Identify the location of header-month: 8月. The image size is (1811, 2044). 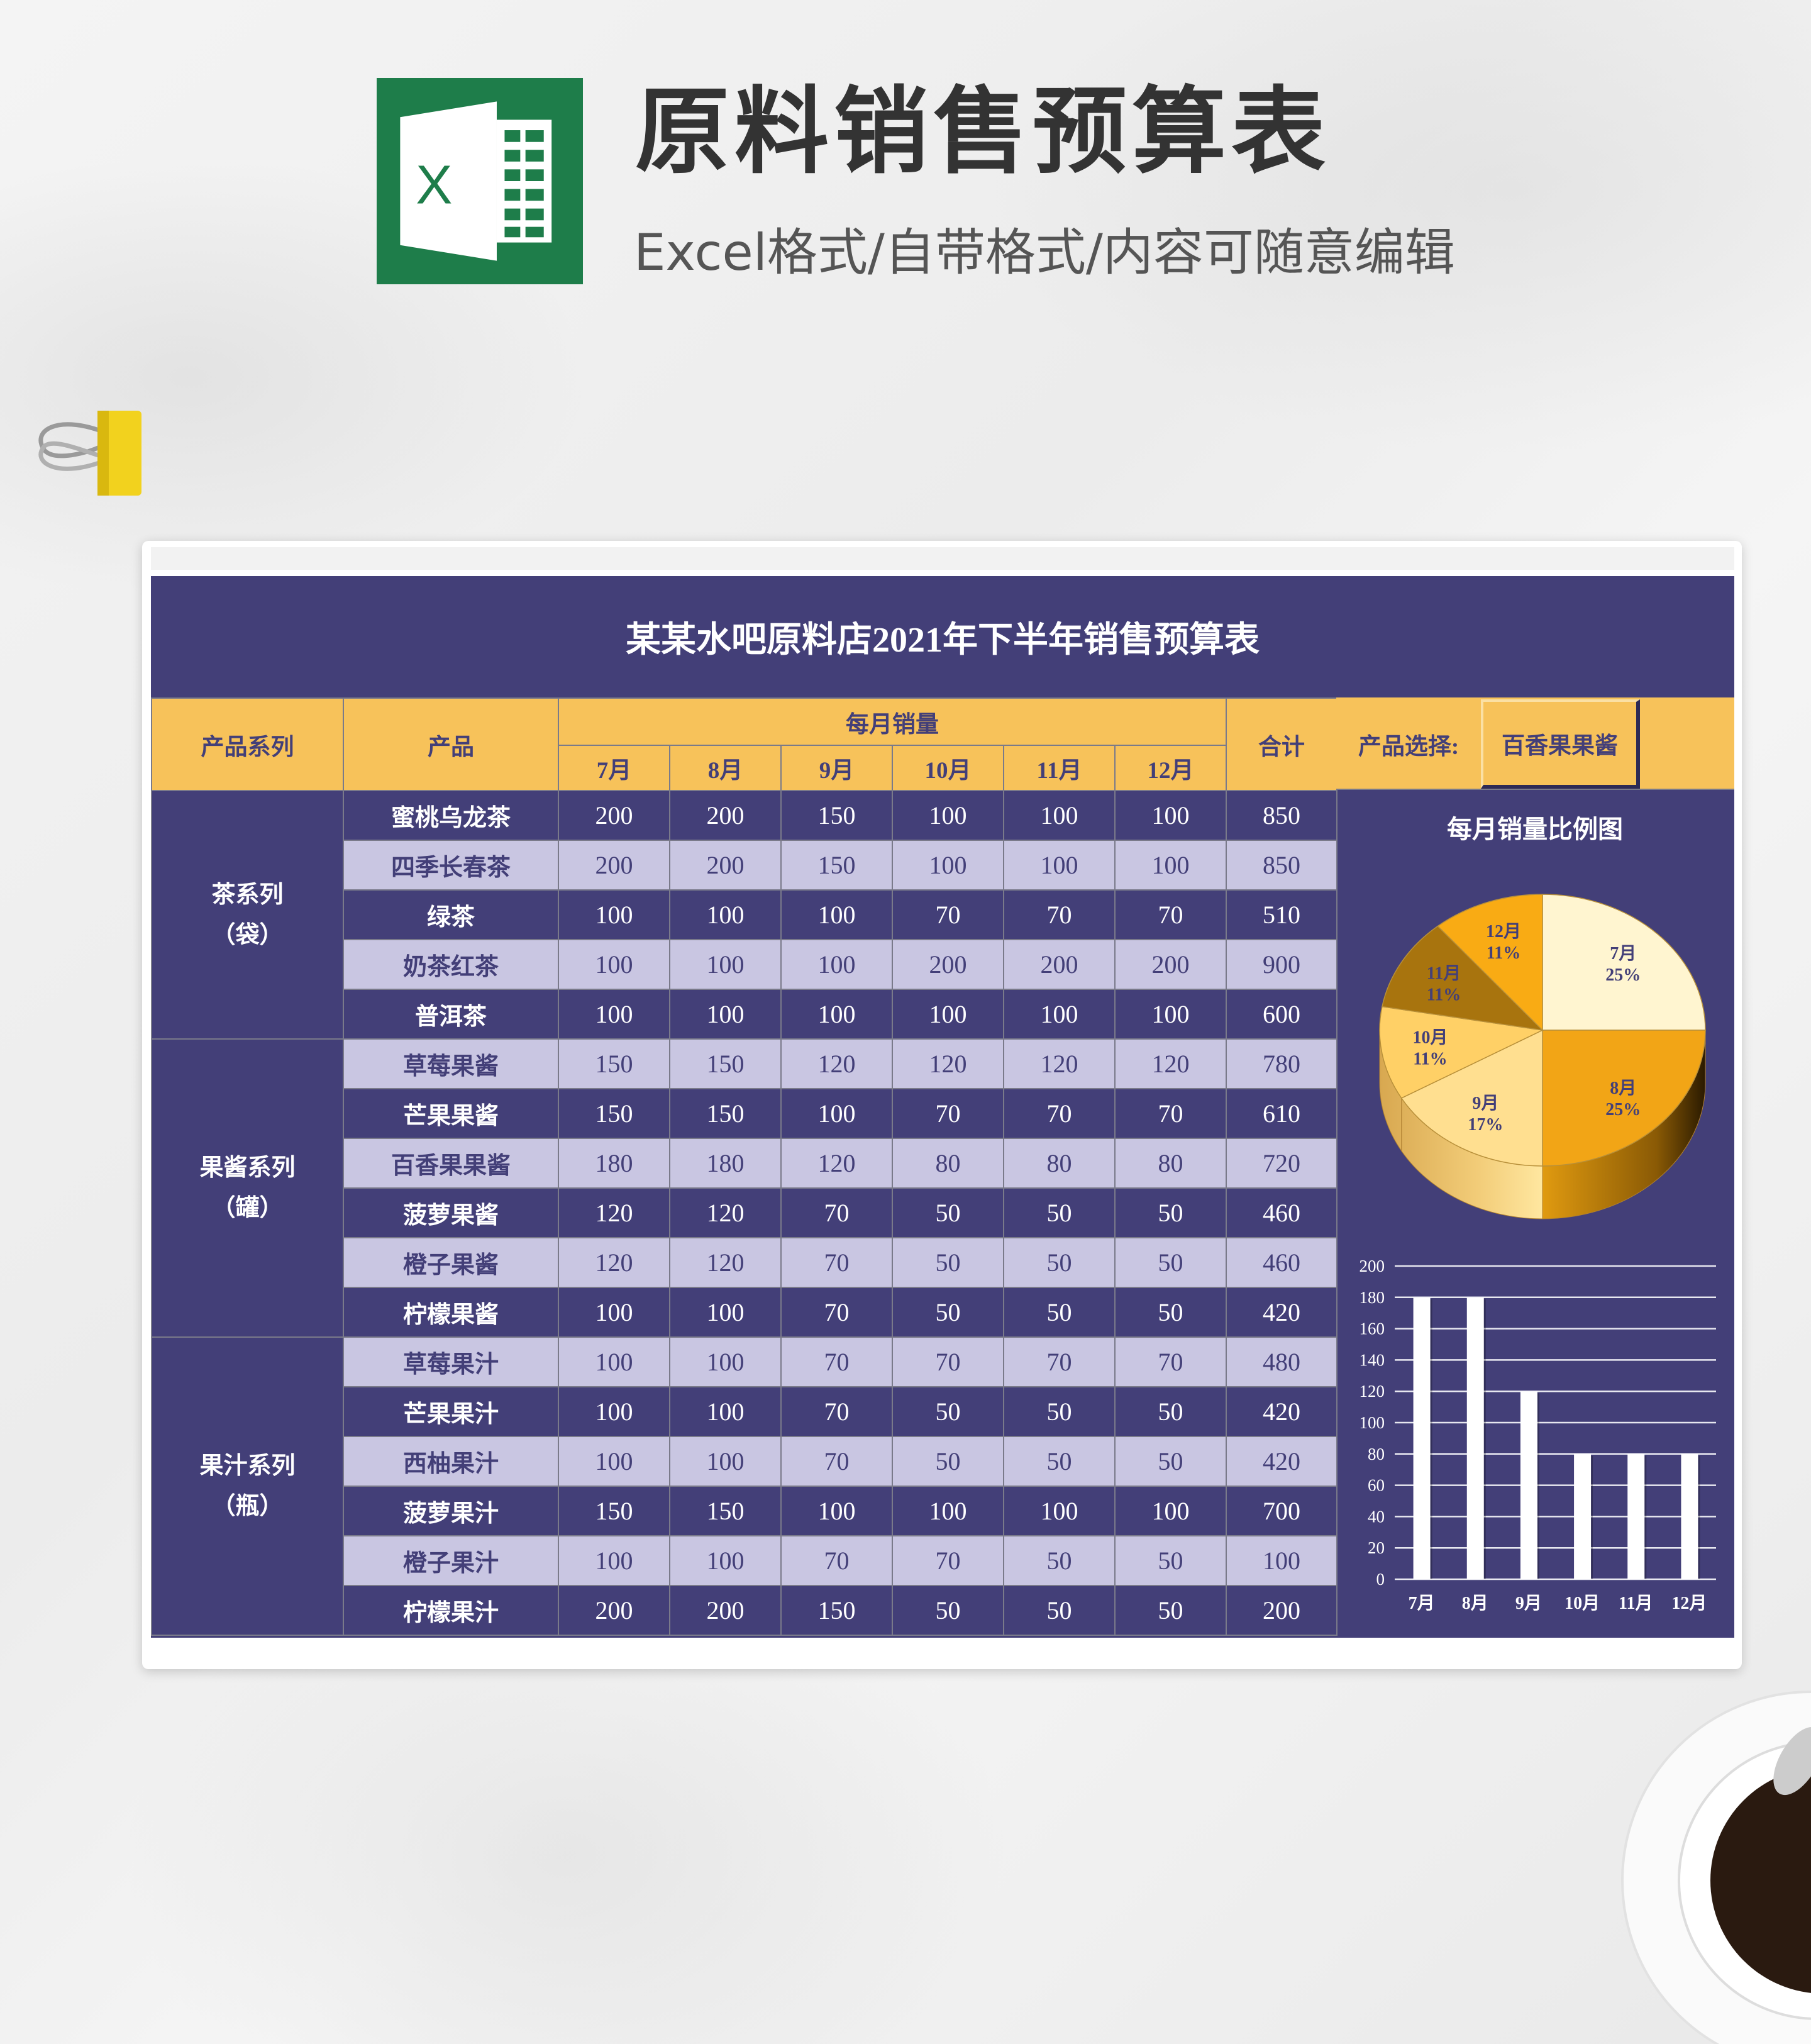
(726, 768).